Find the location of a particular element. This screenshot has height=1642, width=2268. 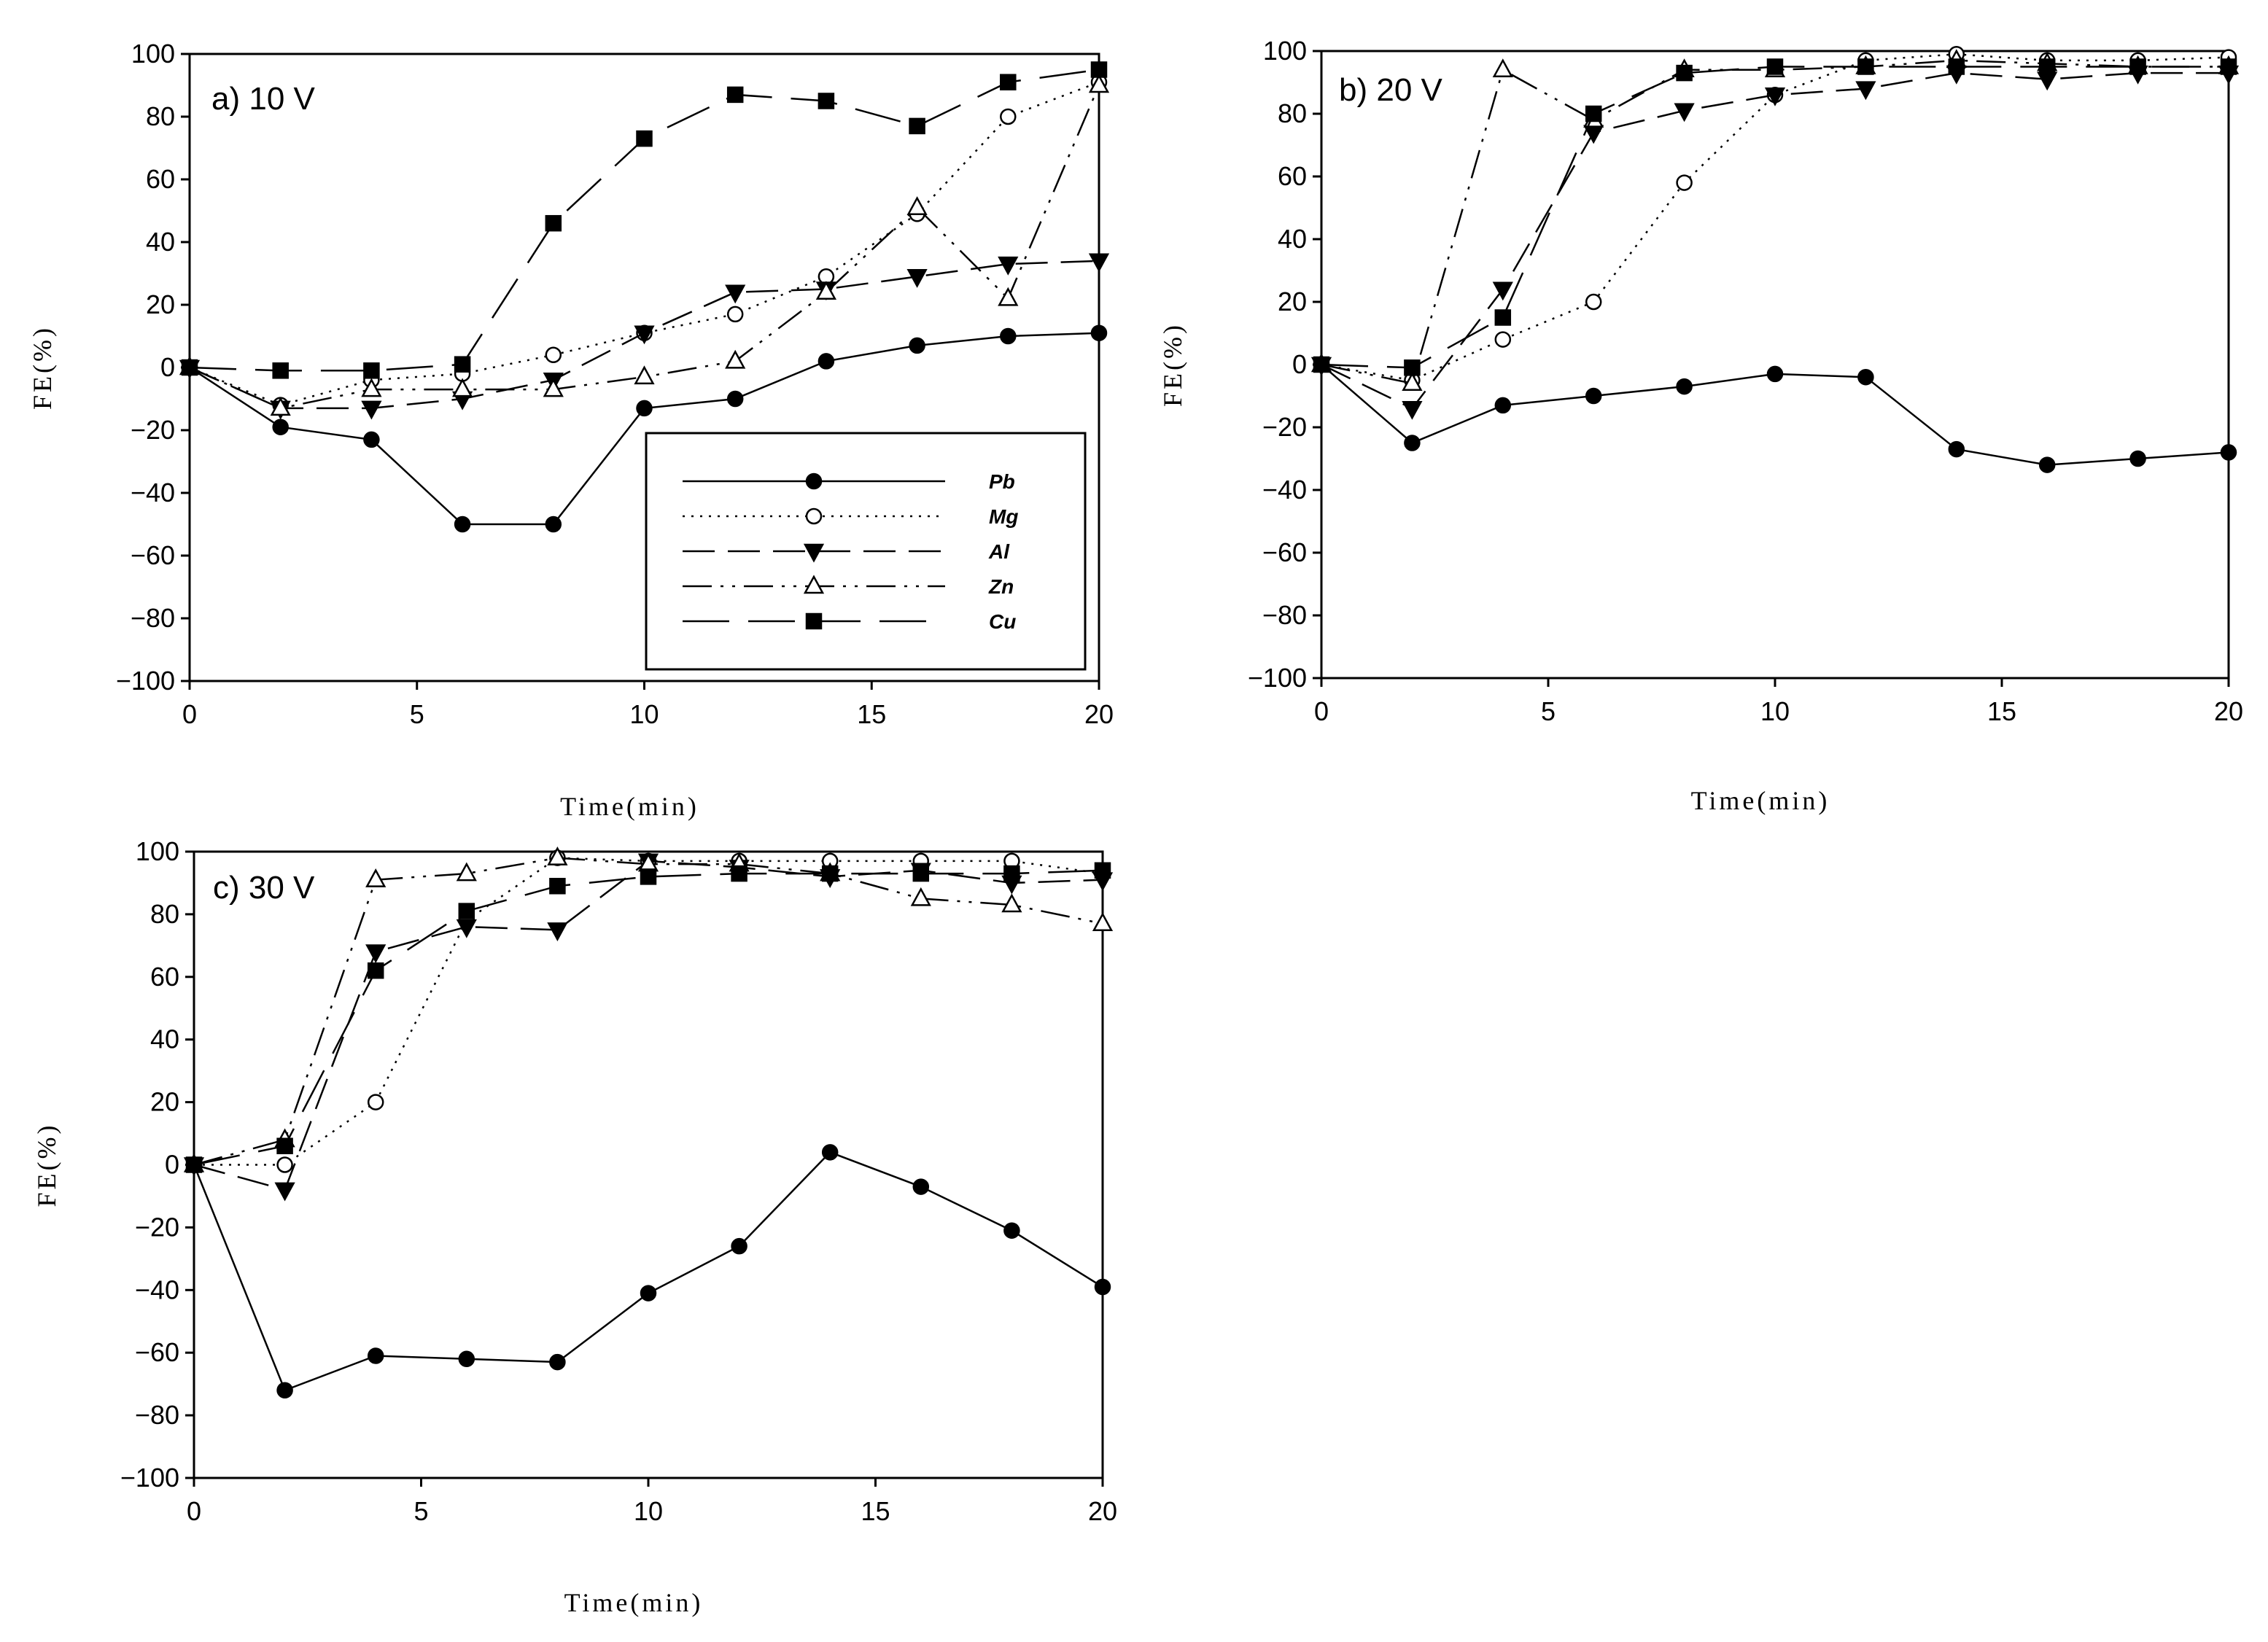

y-tick-label: 60 is located at coordinates (160, 179).